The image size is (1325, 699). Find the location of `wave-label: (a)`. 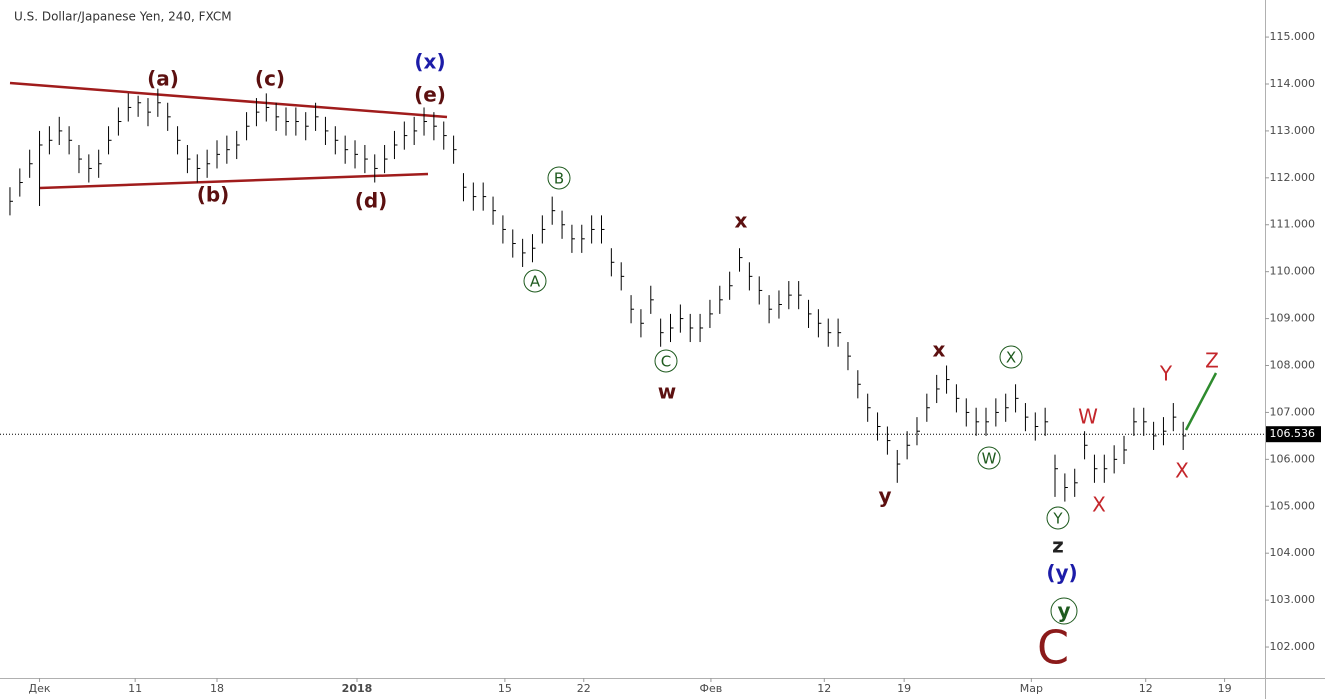

wave-label: (a) is located at coordinates (163, 79).